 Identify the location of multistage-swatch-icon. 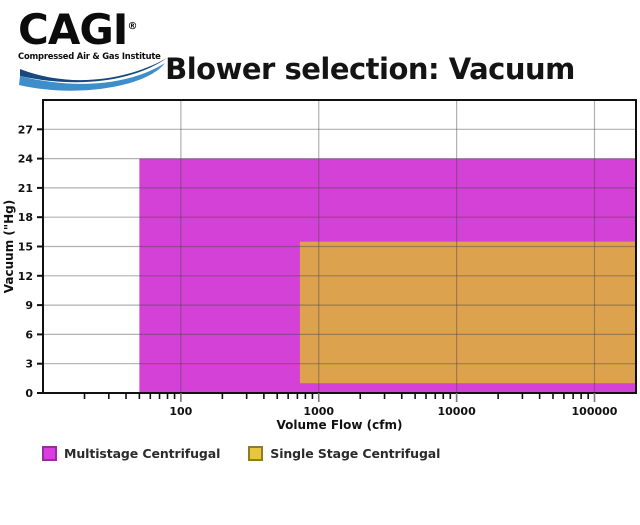
(49, 453).